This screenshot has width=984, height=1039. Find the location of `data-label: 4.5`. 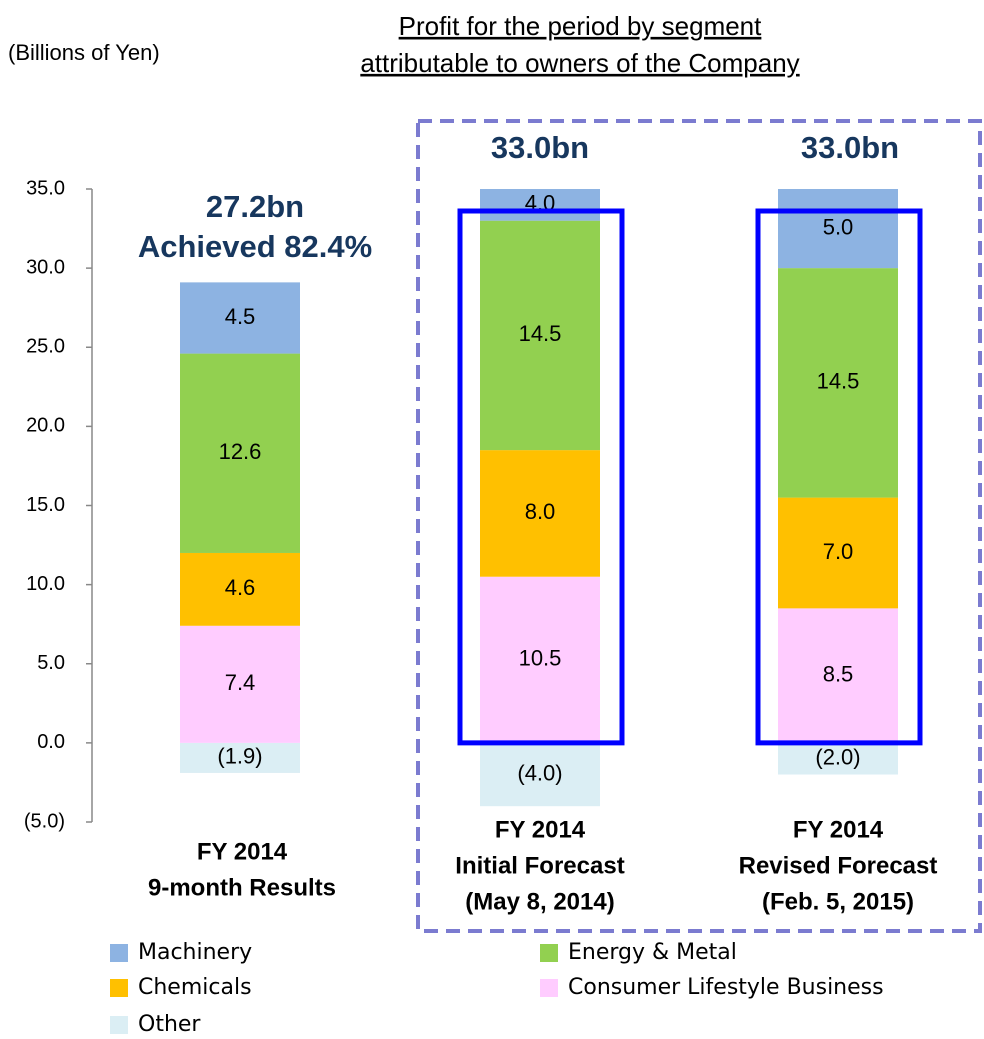

data-label: 4.5 is located at coordinates (240, 316).